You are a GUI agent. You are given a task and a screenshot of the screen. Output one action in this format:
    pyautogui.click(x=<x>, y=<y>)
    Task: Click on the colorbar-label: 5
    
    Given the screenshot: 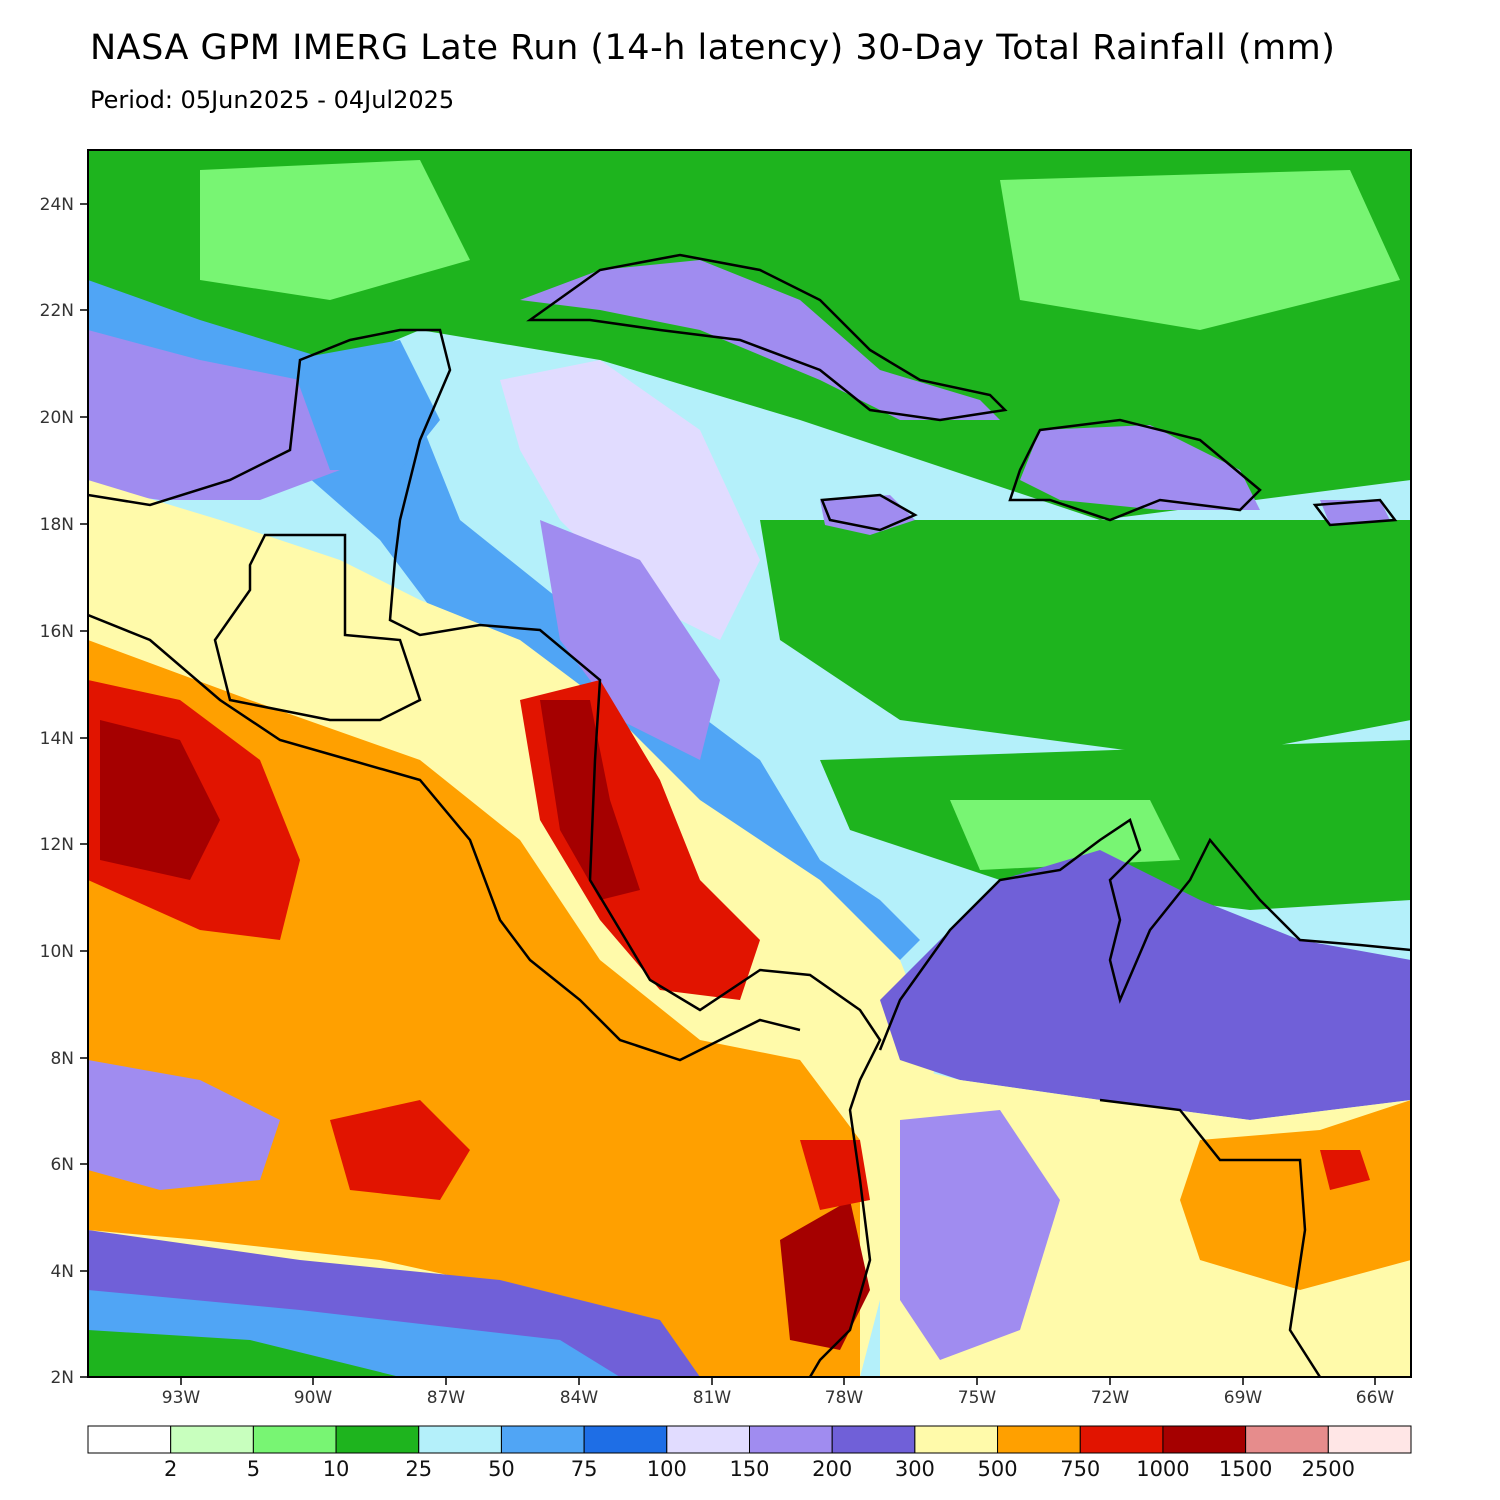 What is the action you would take?
    pyautogui.click(x=253, y=1469)
    